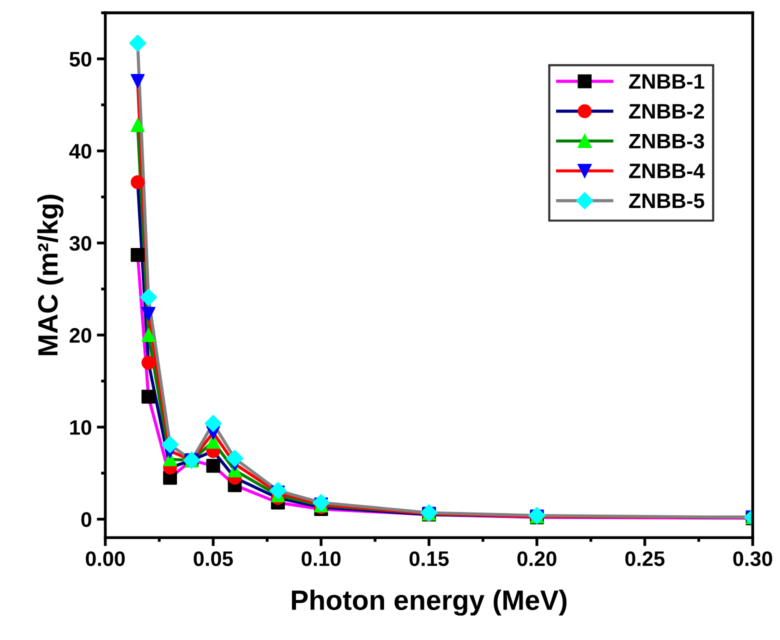 The image size is (780, 640). I want to click on x-tick-label: 0.25, so click(644, 558).